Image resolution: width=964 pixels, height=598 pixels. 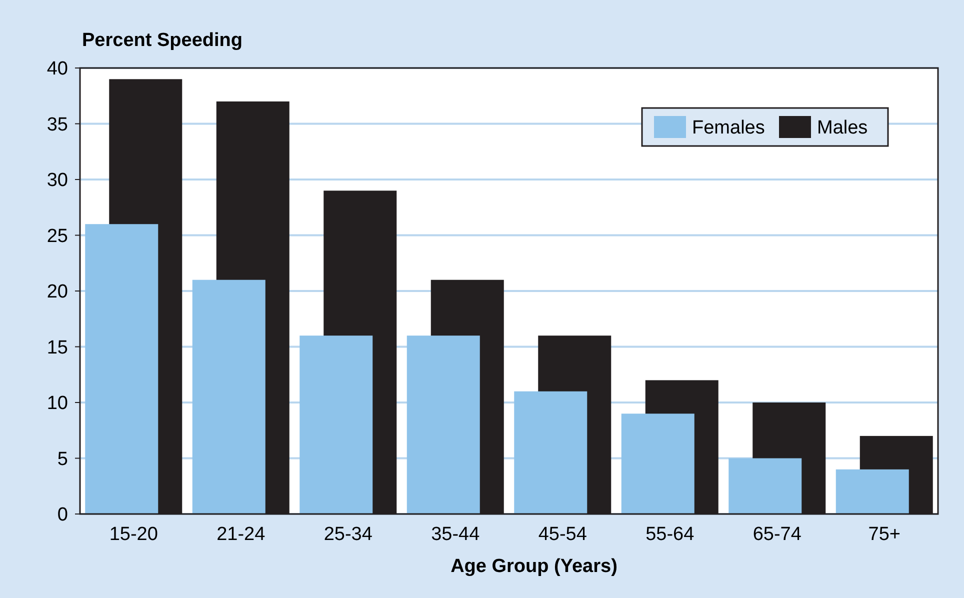 I want to click on y-tick-label: 30, so click(x=57, y=181).